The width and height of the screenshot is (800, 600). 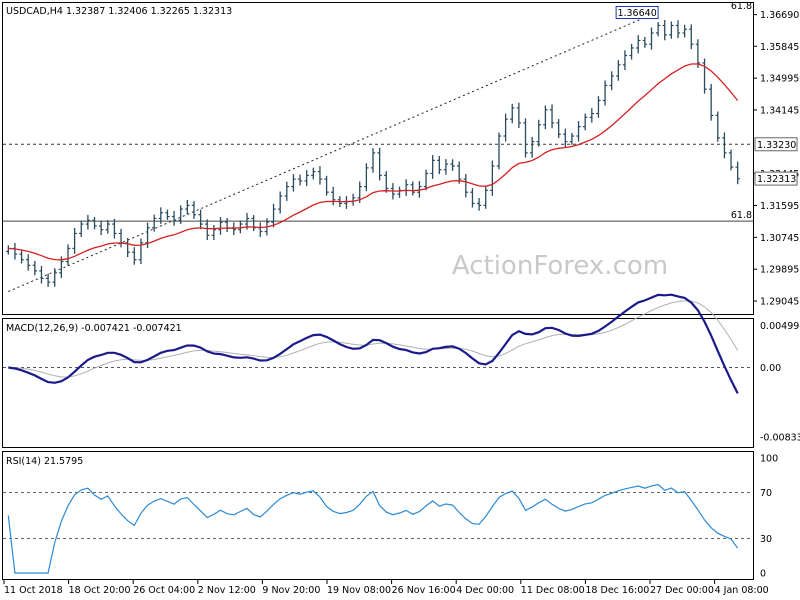 I want to click on macd-tick-label: 0.004998, so click(x=780, y=326).